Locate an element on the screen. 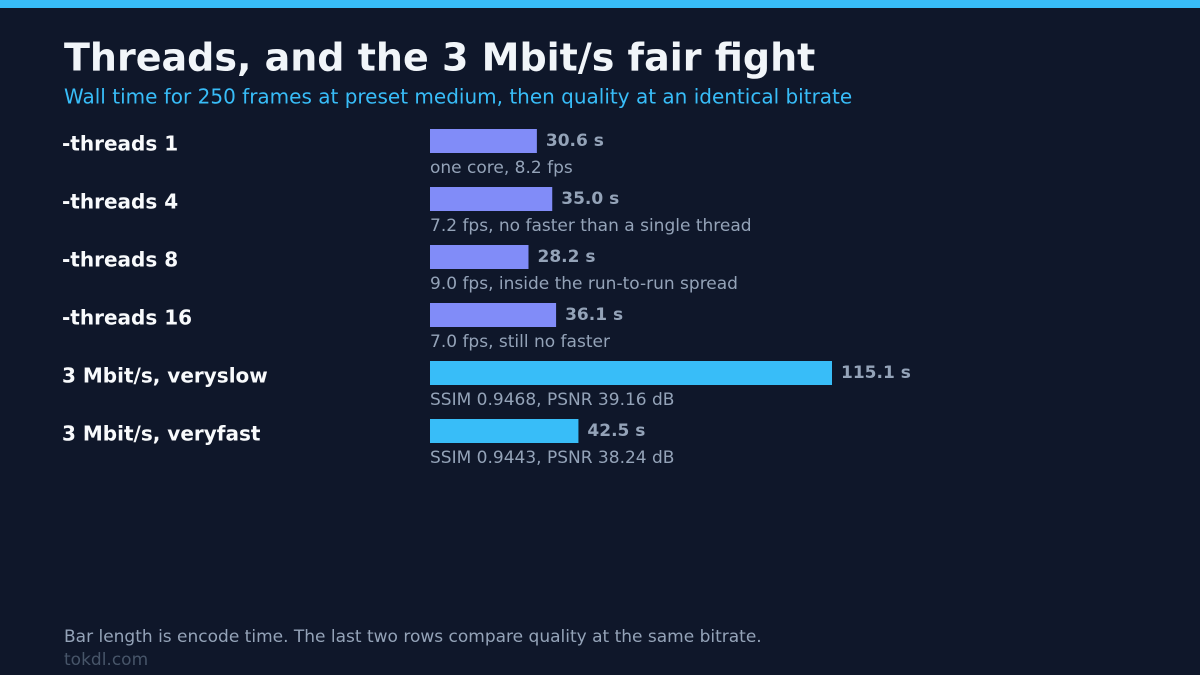  annotation: 7.2 fps, no faster than a single thread is located at coordinates (591, 226).